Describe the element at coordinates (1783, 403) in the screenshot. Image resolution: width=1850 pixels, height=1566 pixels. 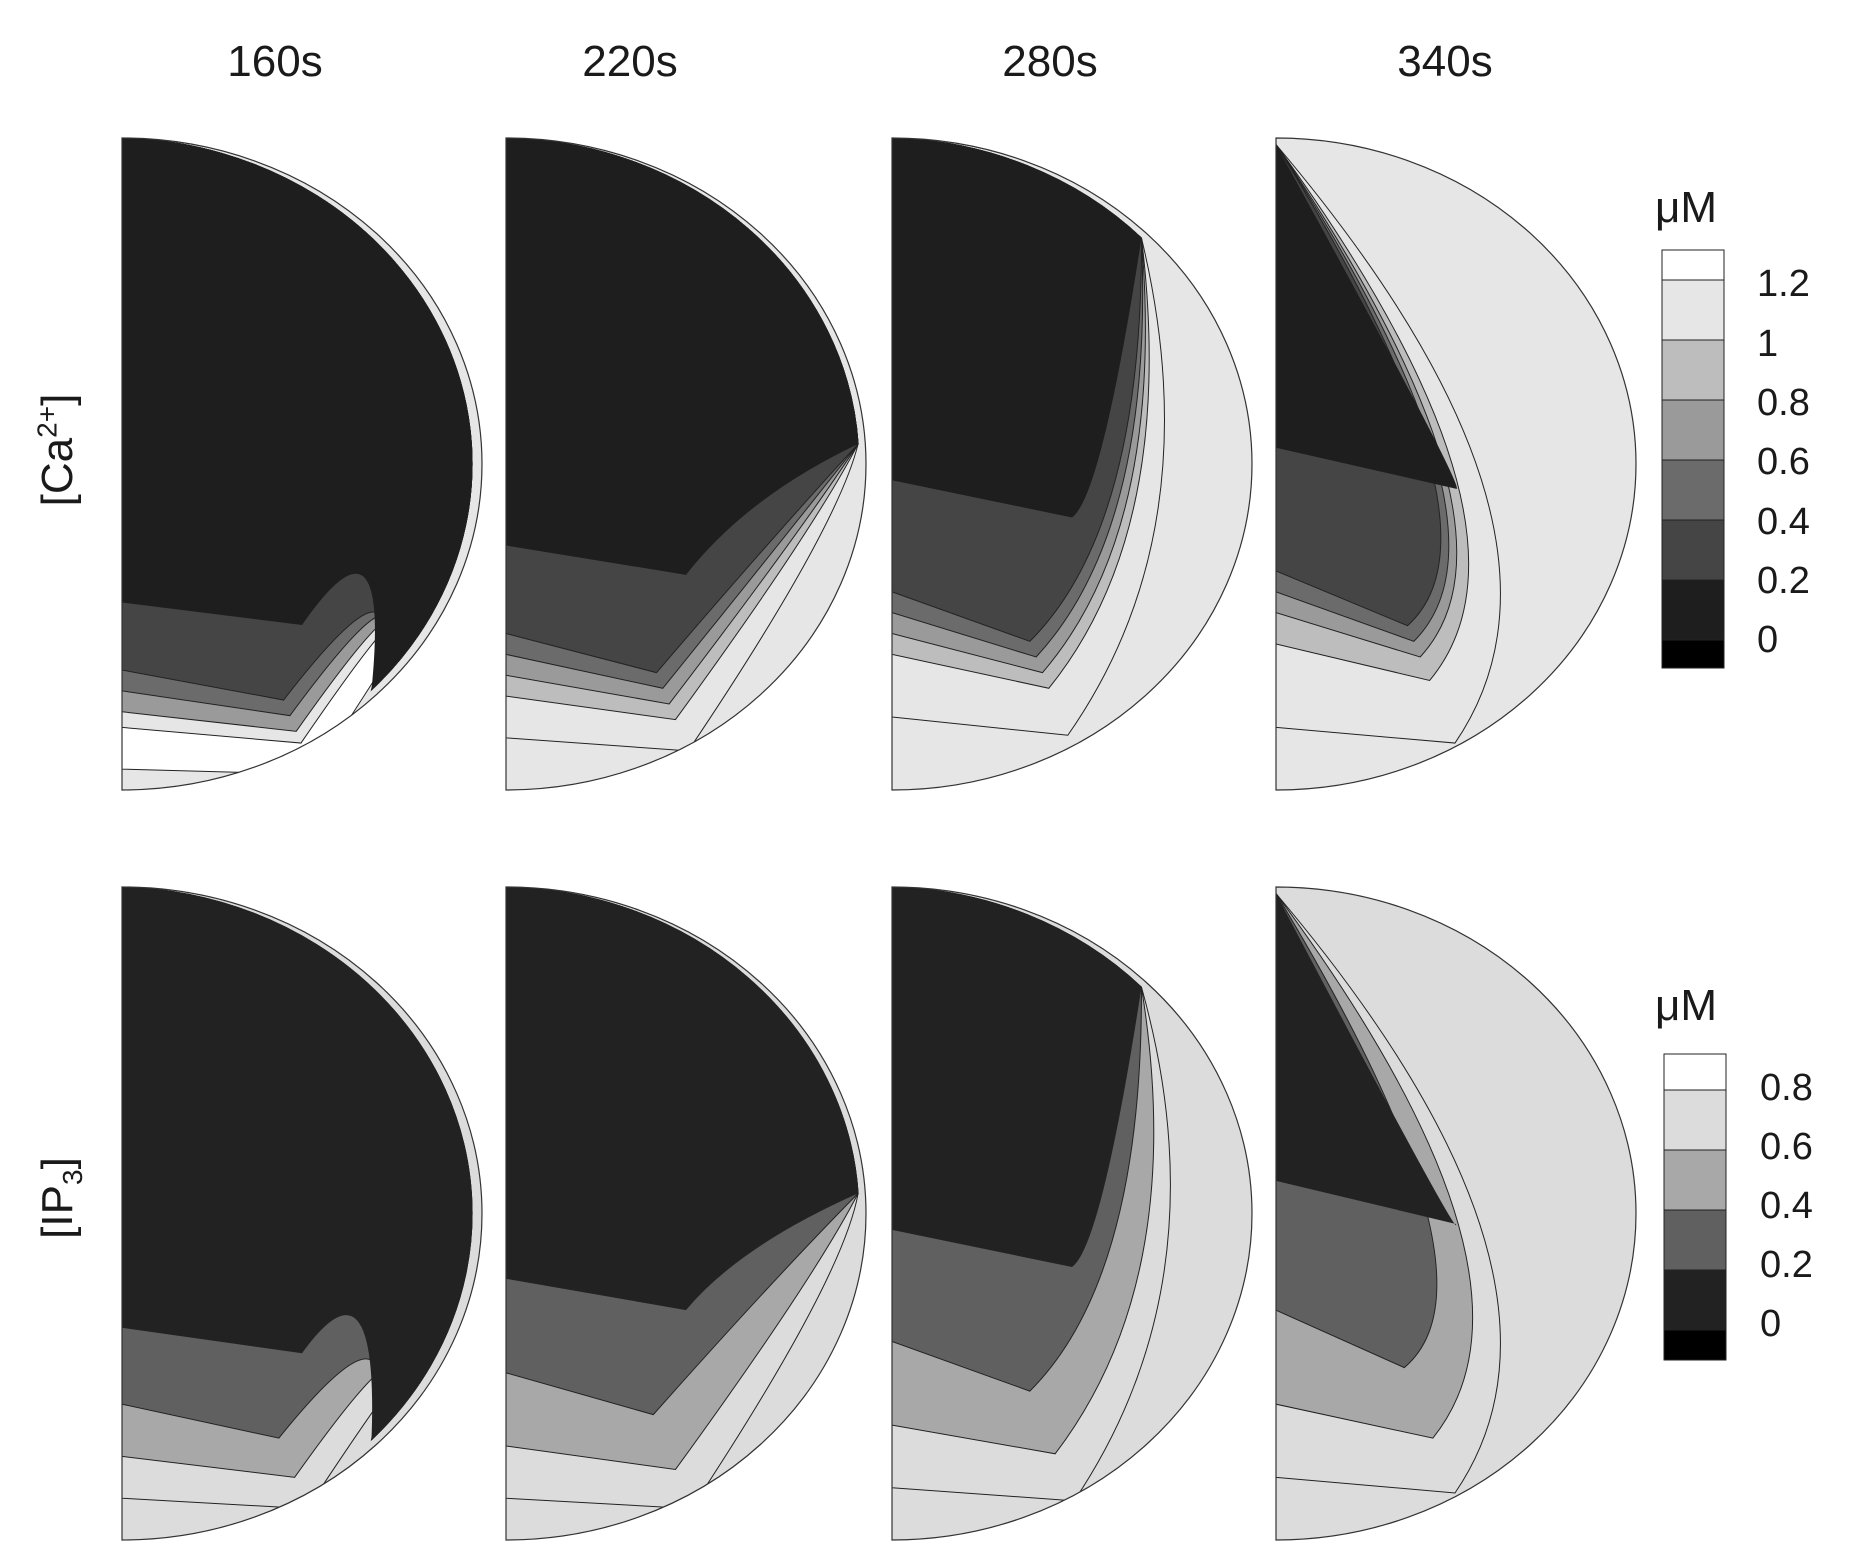
I see `colorbar-calcium-tick: 0.8` at that location.